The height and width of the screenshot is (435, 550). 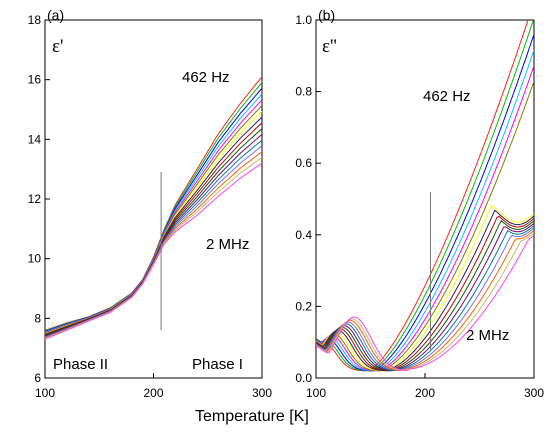 I want to click on panel-b-tag: (b), so click(x=326, y=15).